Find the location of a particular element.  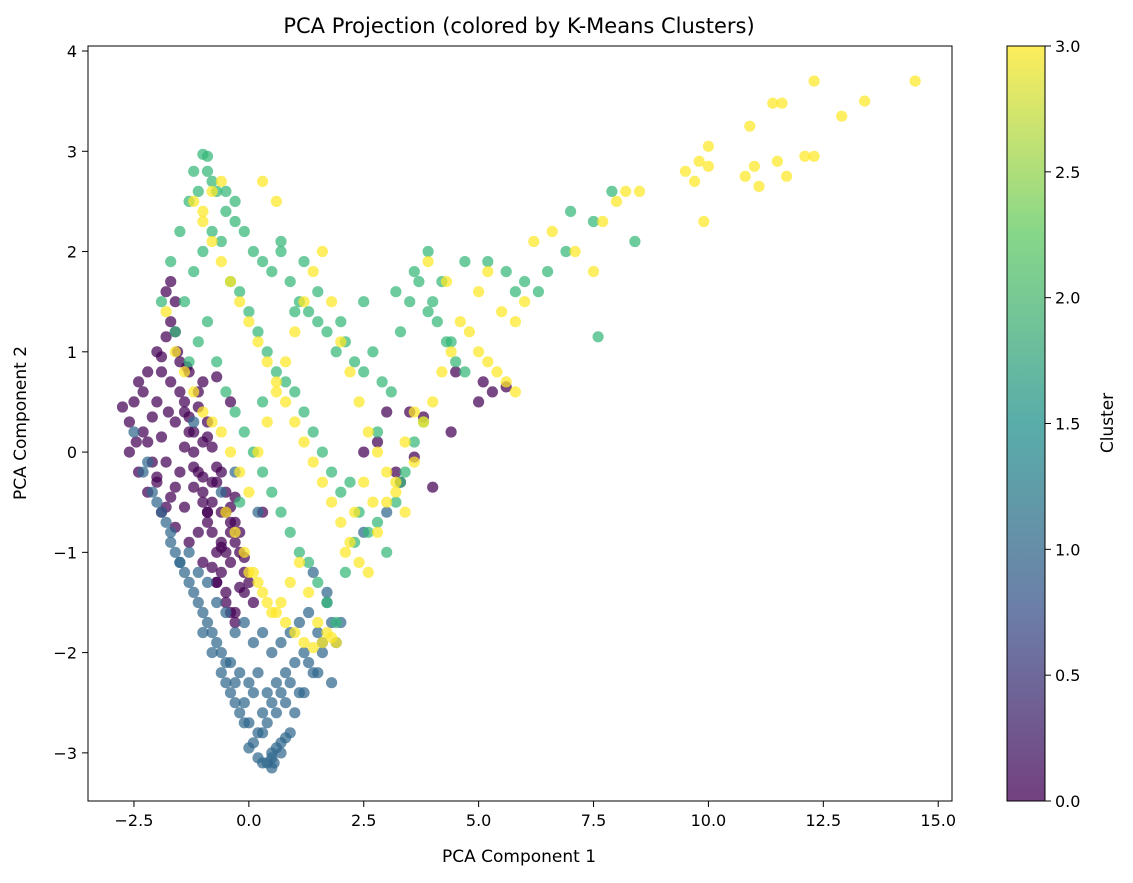

x-tick-label: −2.5 is located at coordinates (134, 820).